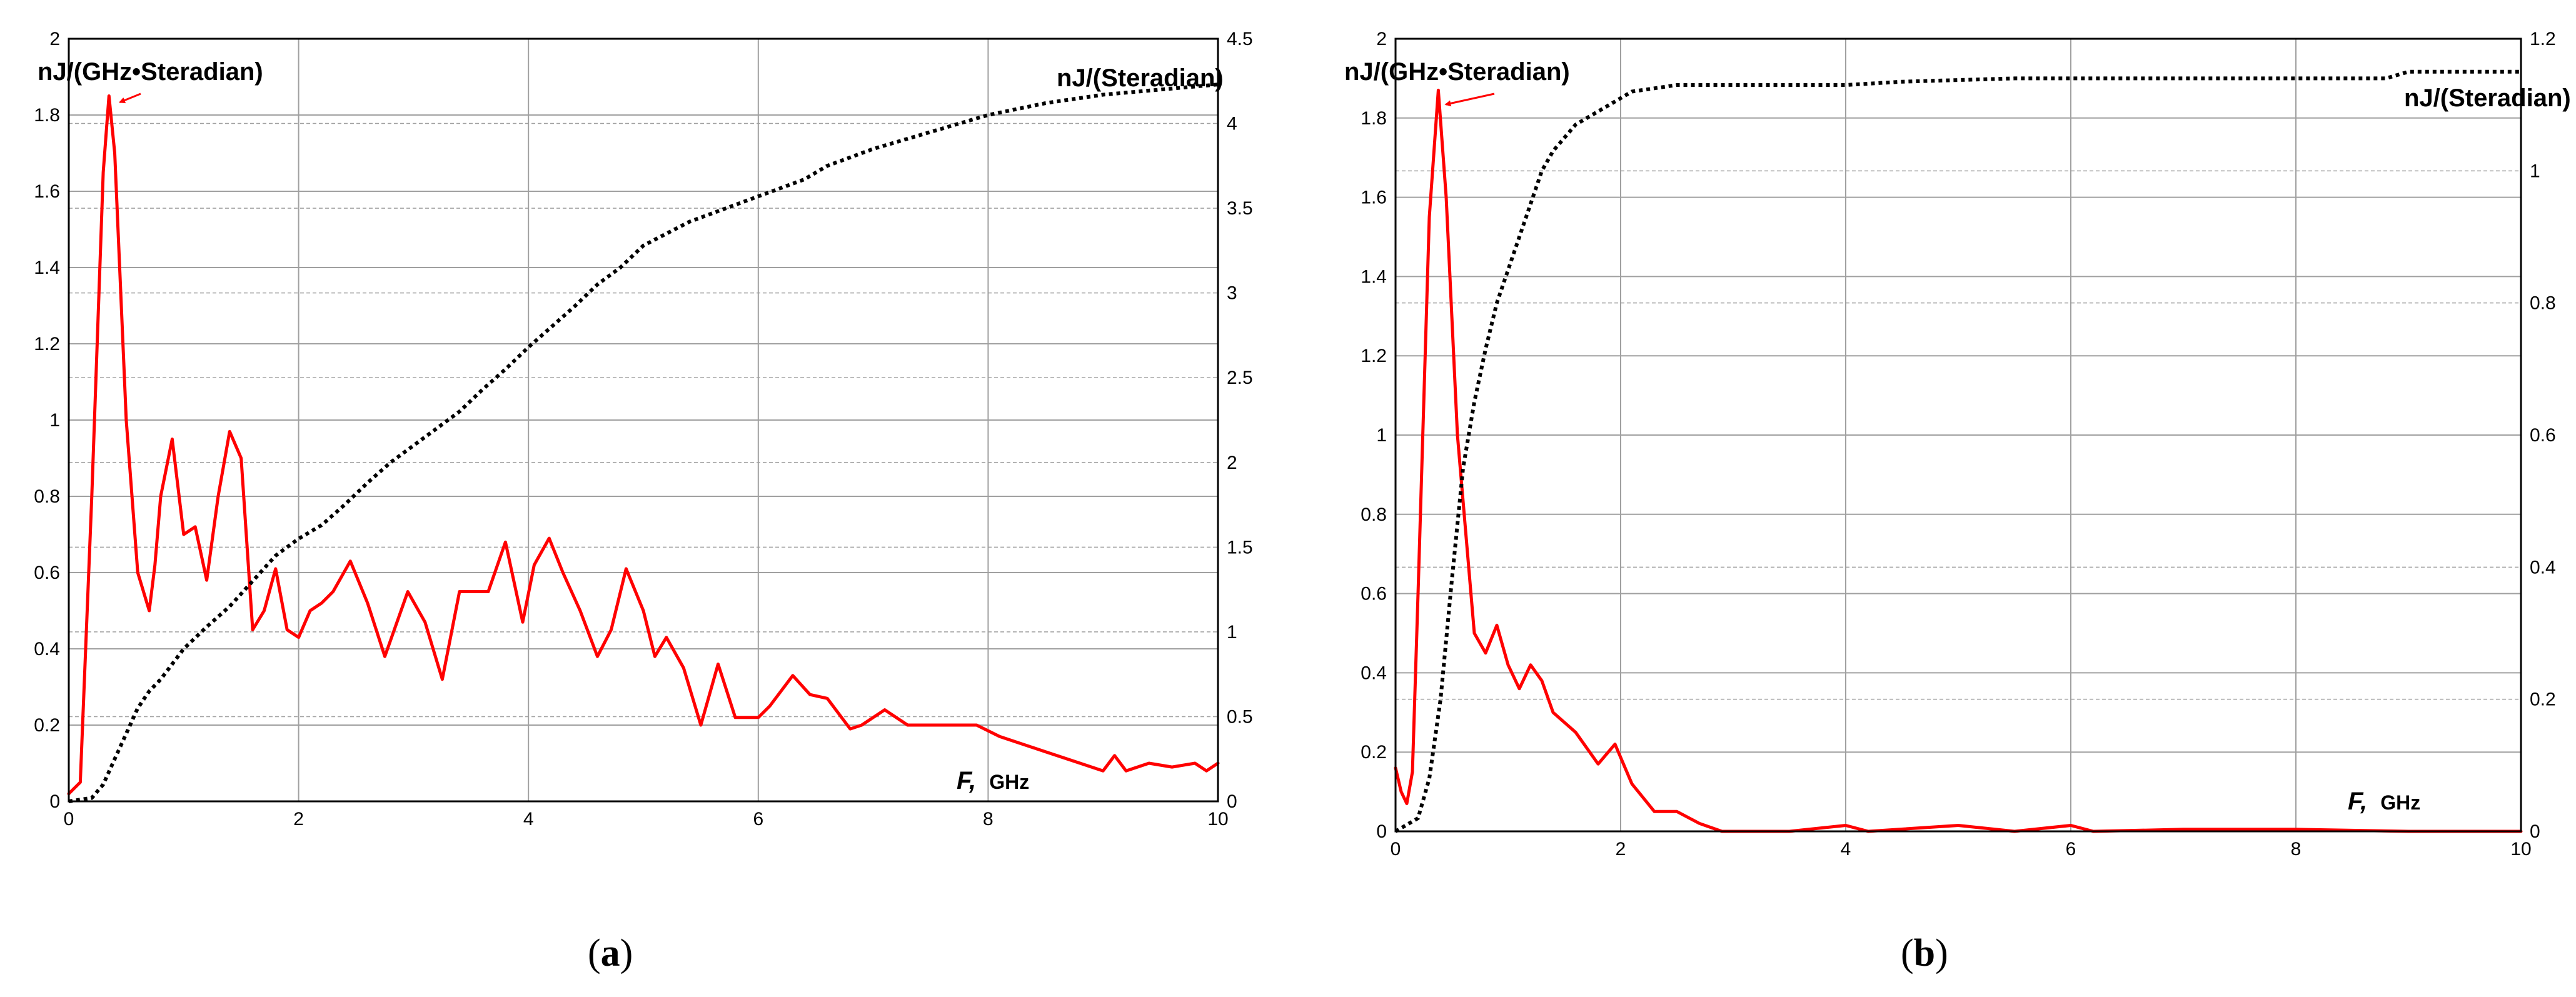  Describe the element at coordinates (1240, 420) in the screenshot. I see `y-right-tick-labels: 0 0.5 1 1.5 2 2.5 3 3.5 4 4.5` at that location.